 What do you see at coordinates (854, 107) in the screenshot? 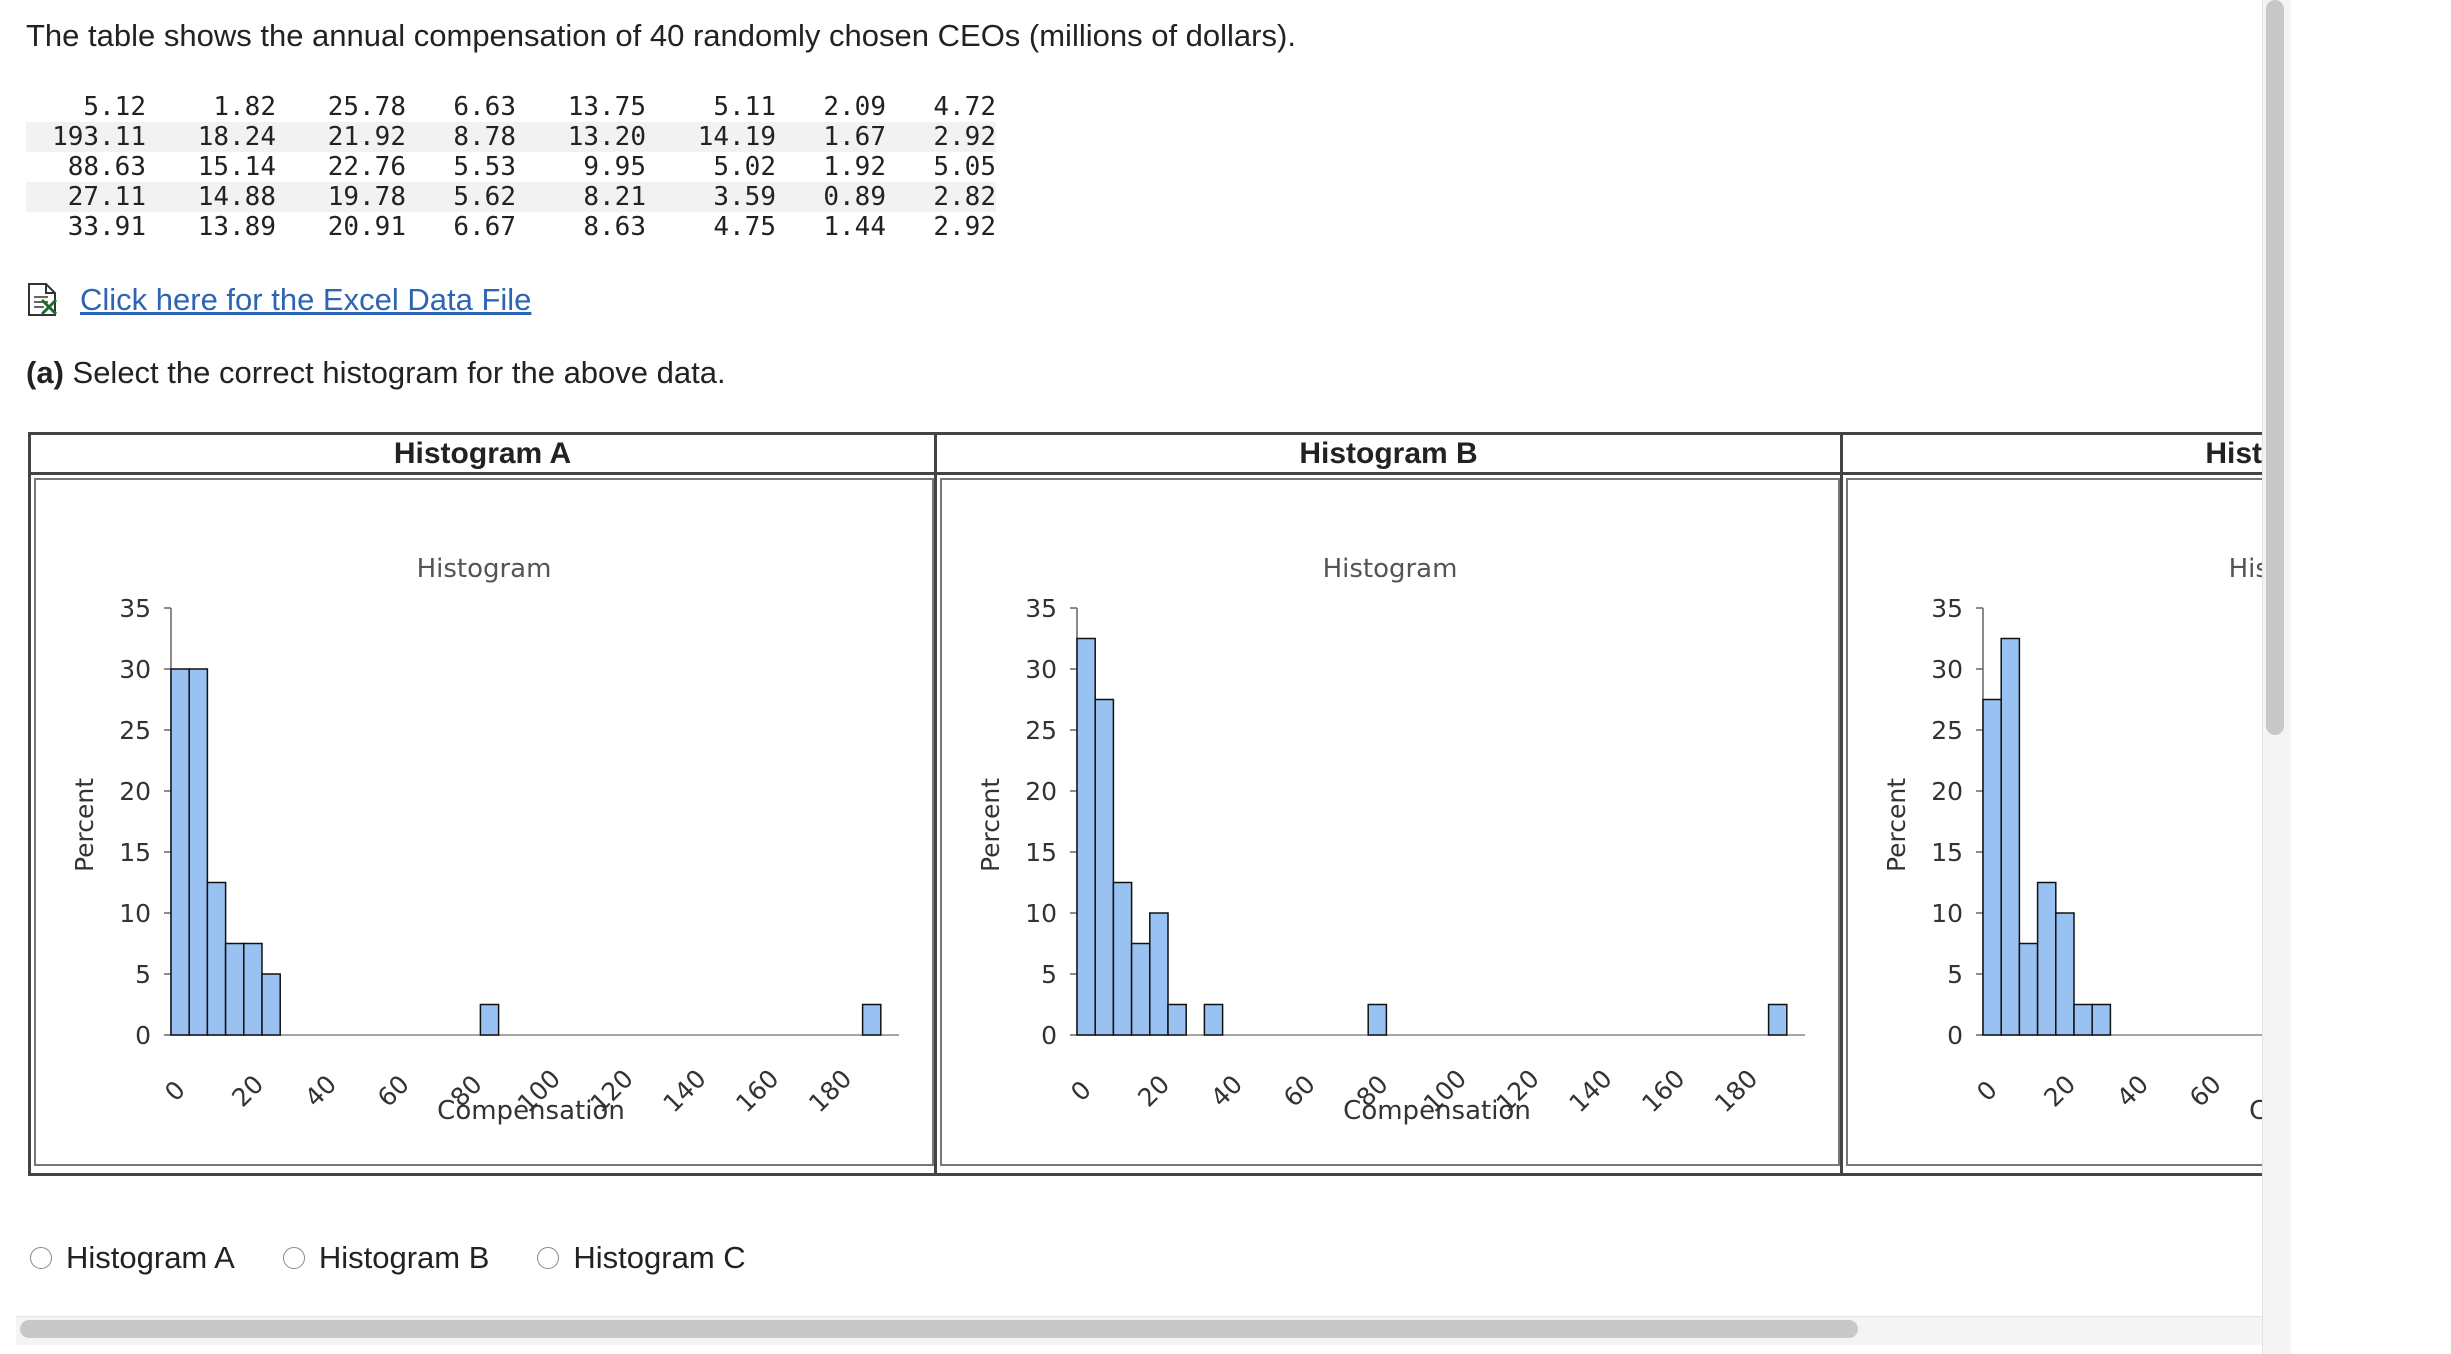
I see `table-cell: 2.09` at bounding box center [854, 107].